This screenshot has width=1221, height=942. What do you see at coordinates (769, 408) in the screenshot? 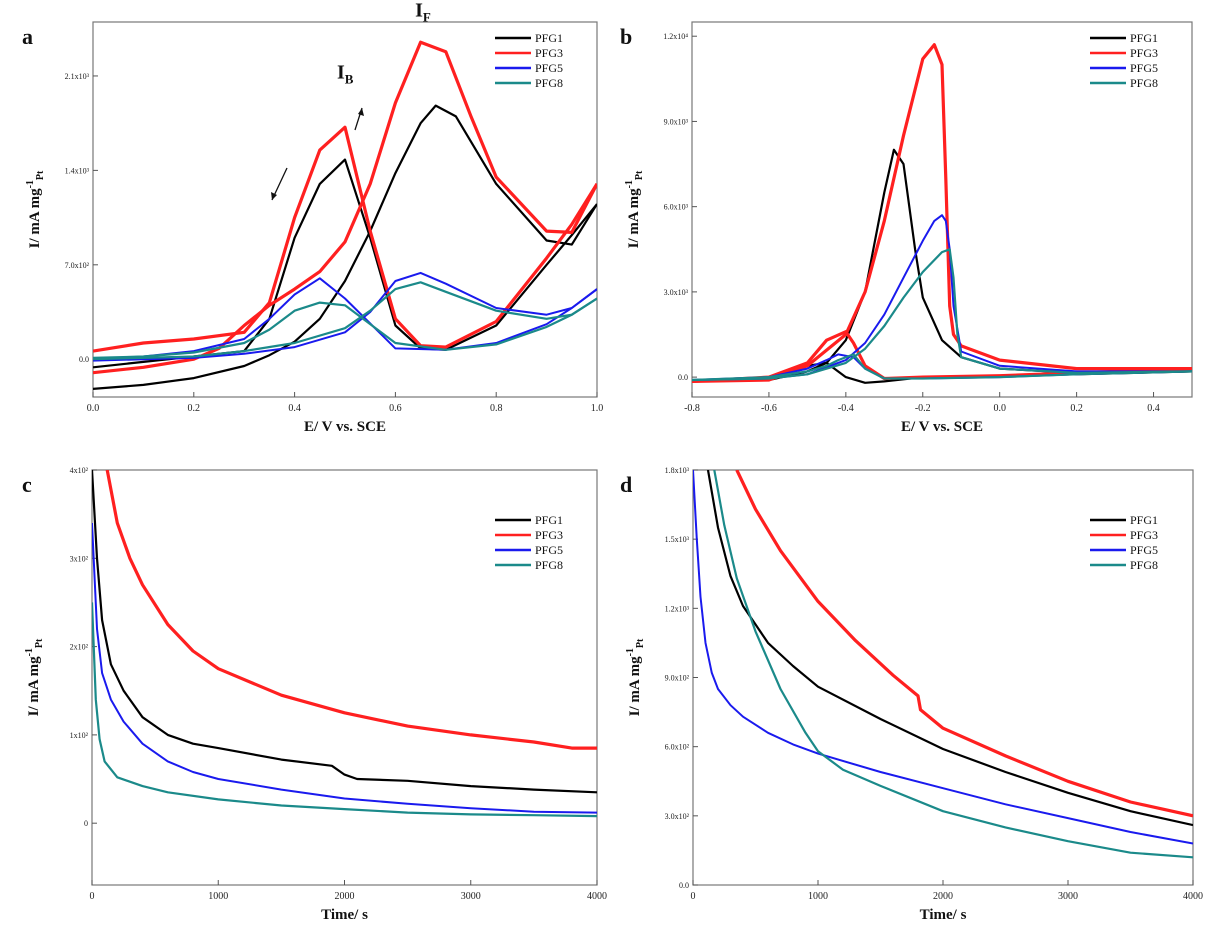
I see `x-tick-label: -0.6` at bounding box center [769, 408].